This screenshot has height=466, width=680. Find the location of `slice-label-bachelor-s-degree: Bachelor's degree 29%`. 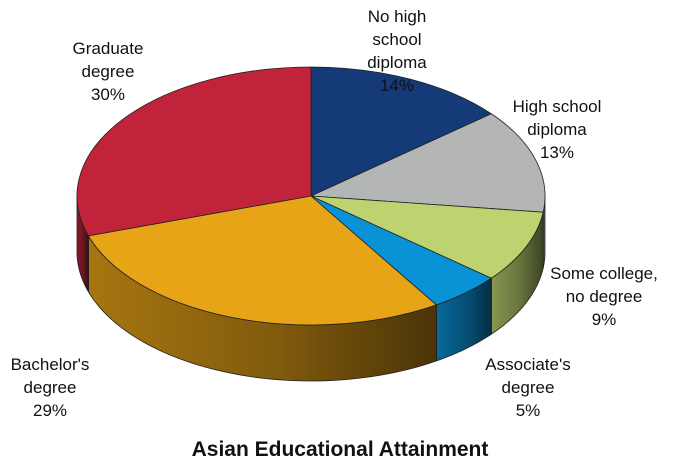

slice-label-bachelor-s-degree: Bachelor's degree 29% is located at coordinates (50, 387).